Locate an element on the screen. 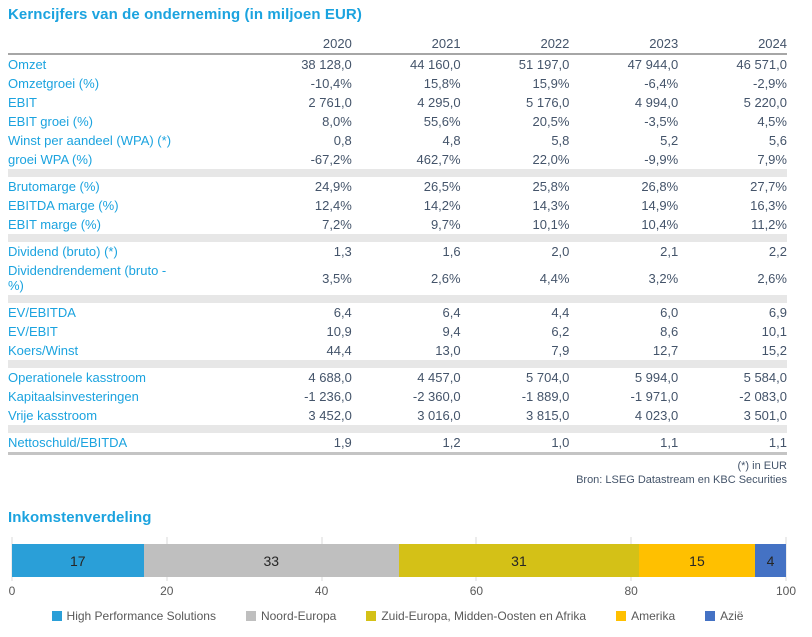 This screenshot has height=637, width=812. row-value: 5 704,0 is located at coordinates (548, 377).